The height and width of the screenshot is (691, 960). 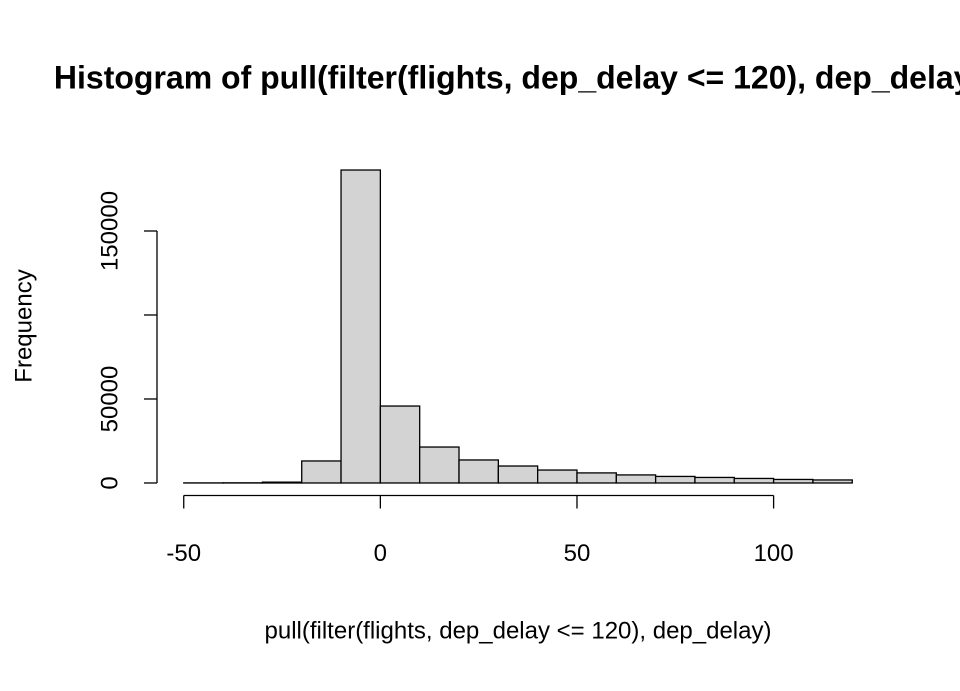 What do you see at coordinates (774, 553) in the screenshot?
I see `x-tick-label: 100` at bounding box center [774, 553].